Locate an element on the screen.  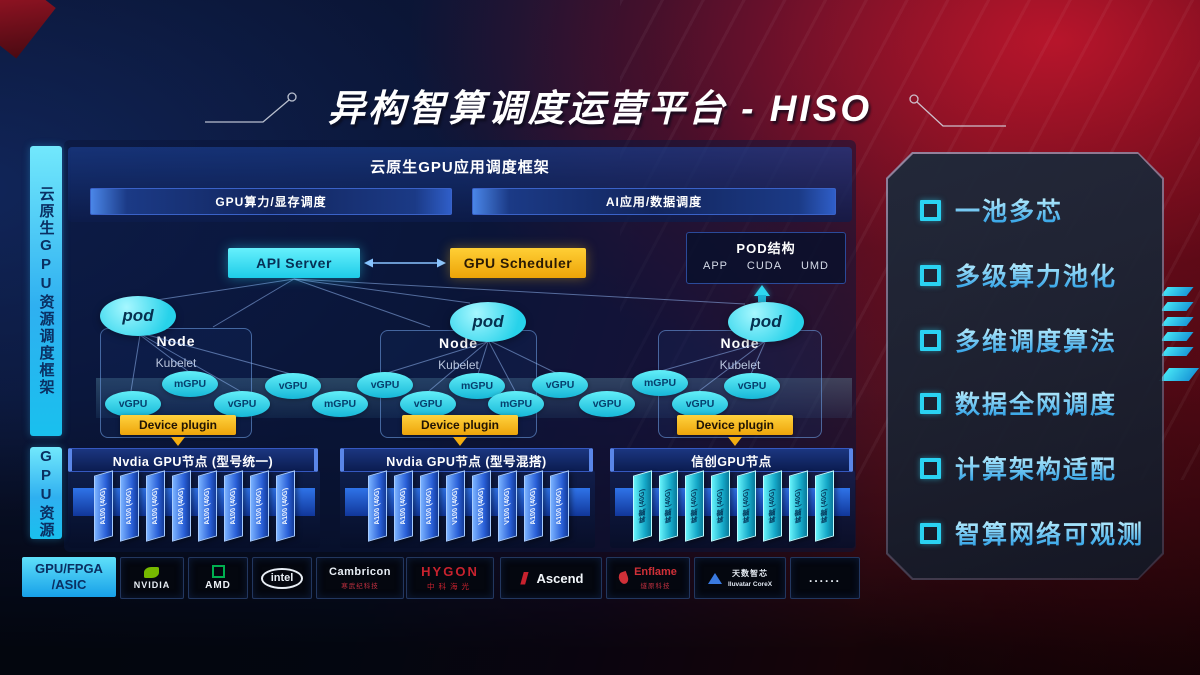
iluvatar-logo-icon is located at coordinates (714, 578).